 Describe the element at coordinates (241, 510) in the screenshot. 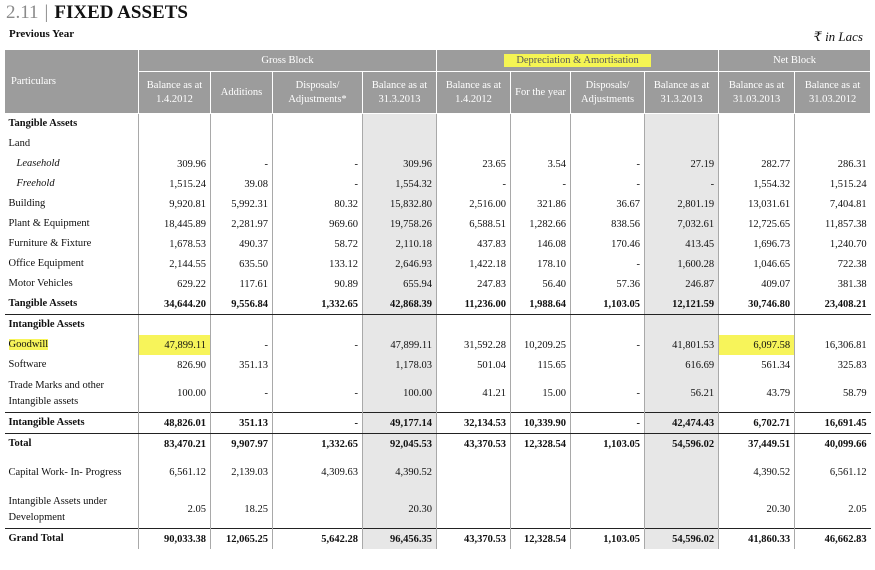

I see `table-cell: 18.25` at that location.